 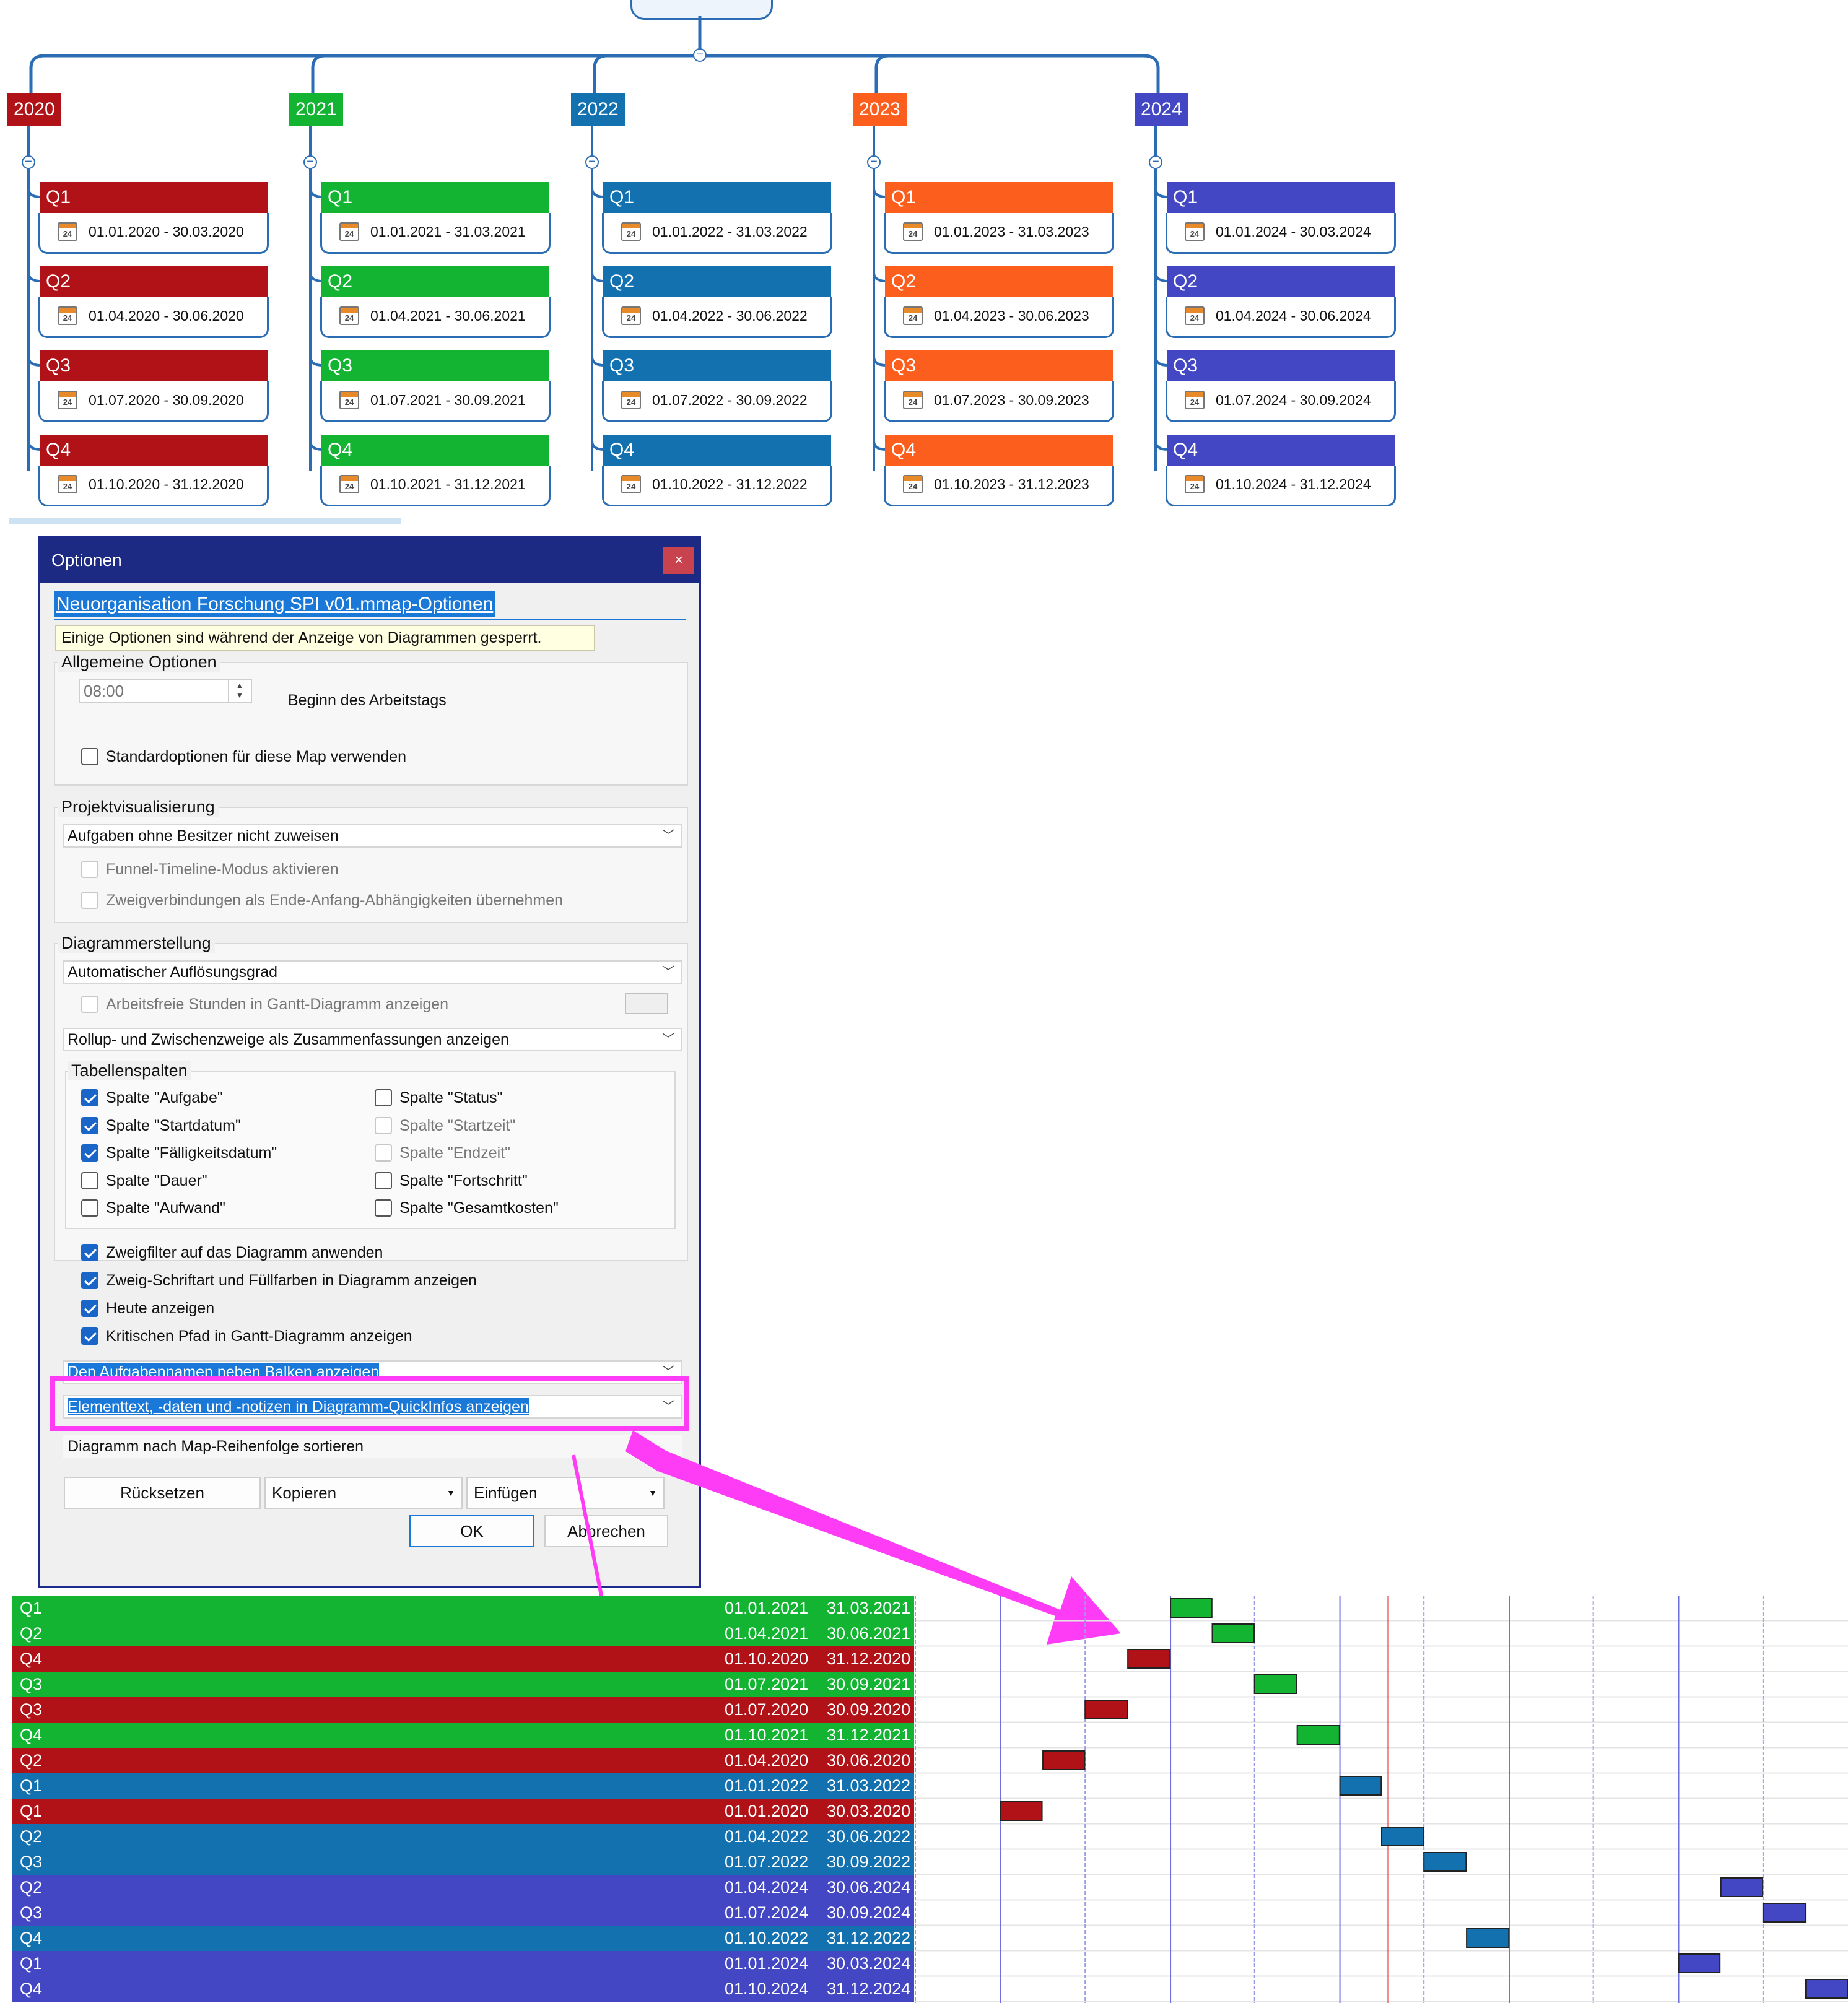 I want to click on gantt-table-row: Q4 01.10.2022 31.12.2022, so click(x=463, y=1938).